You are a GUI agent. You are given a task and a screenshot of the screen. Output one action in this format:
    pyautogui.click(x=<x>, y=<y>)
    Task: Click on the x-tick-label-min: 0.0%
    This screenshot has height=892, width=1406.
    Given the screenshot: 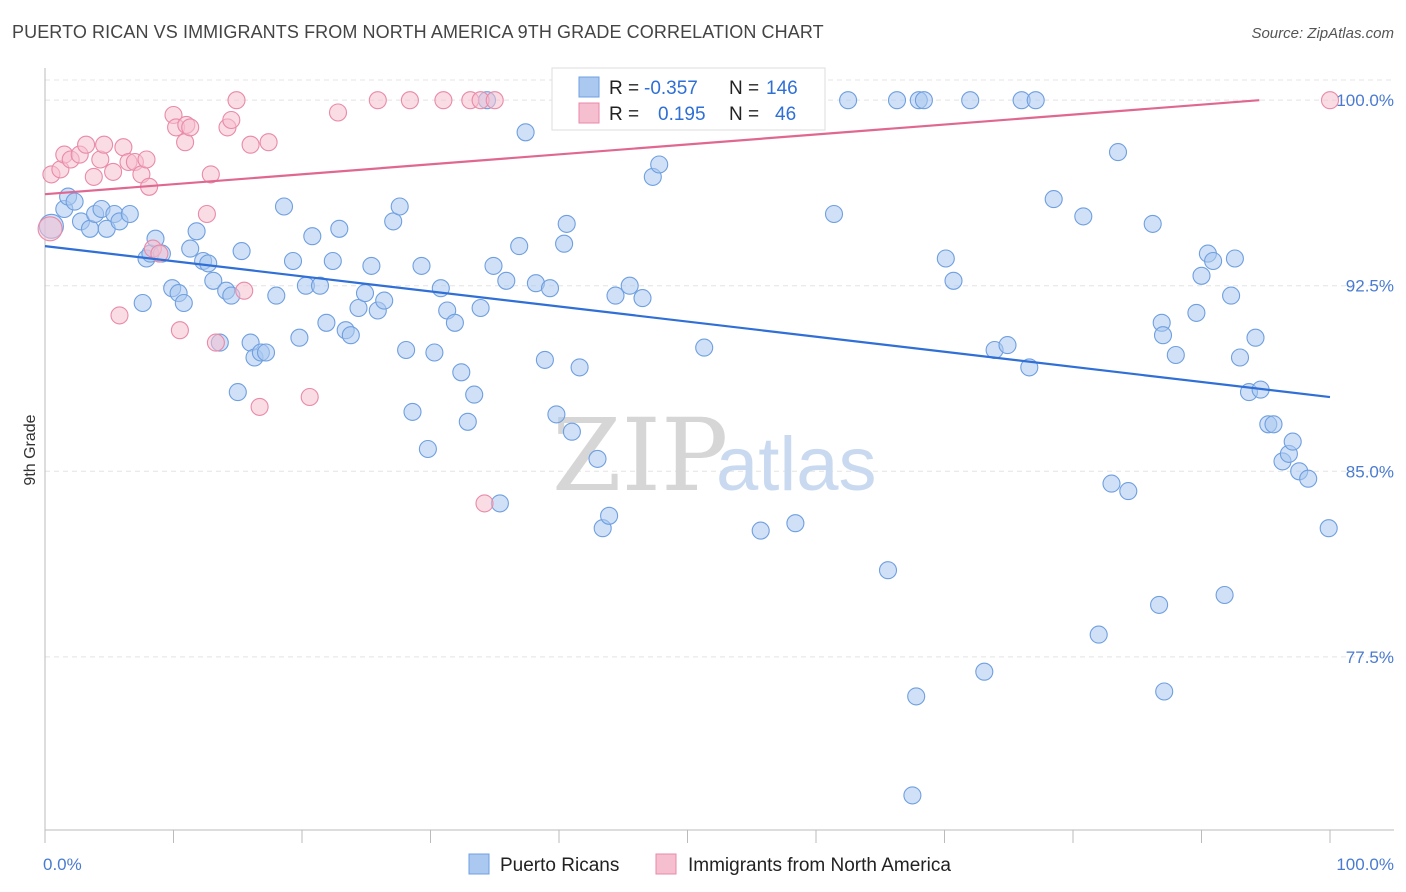 What is the action you would take?
    pyautogui.click(x=62, y=864)
    